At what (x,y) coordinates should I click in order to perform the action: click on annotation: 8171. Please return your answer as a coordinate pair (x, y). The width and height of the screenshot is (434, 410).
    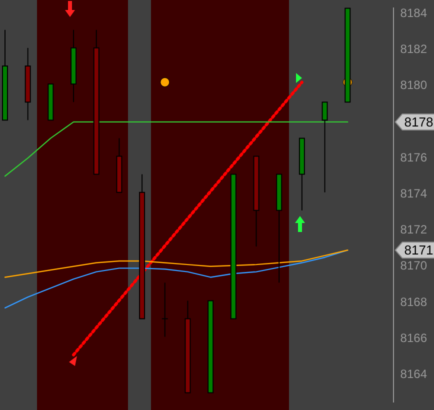
    Looking at the image, I should click on (419, 250).